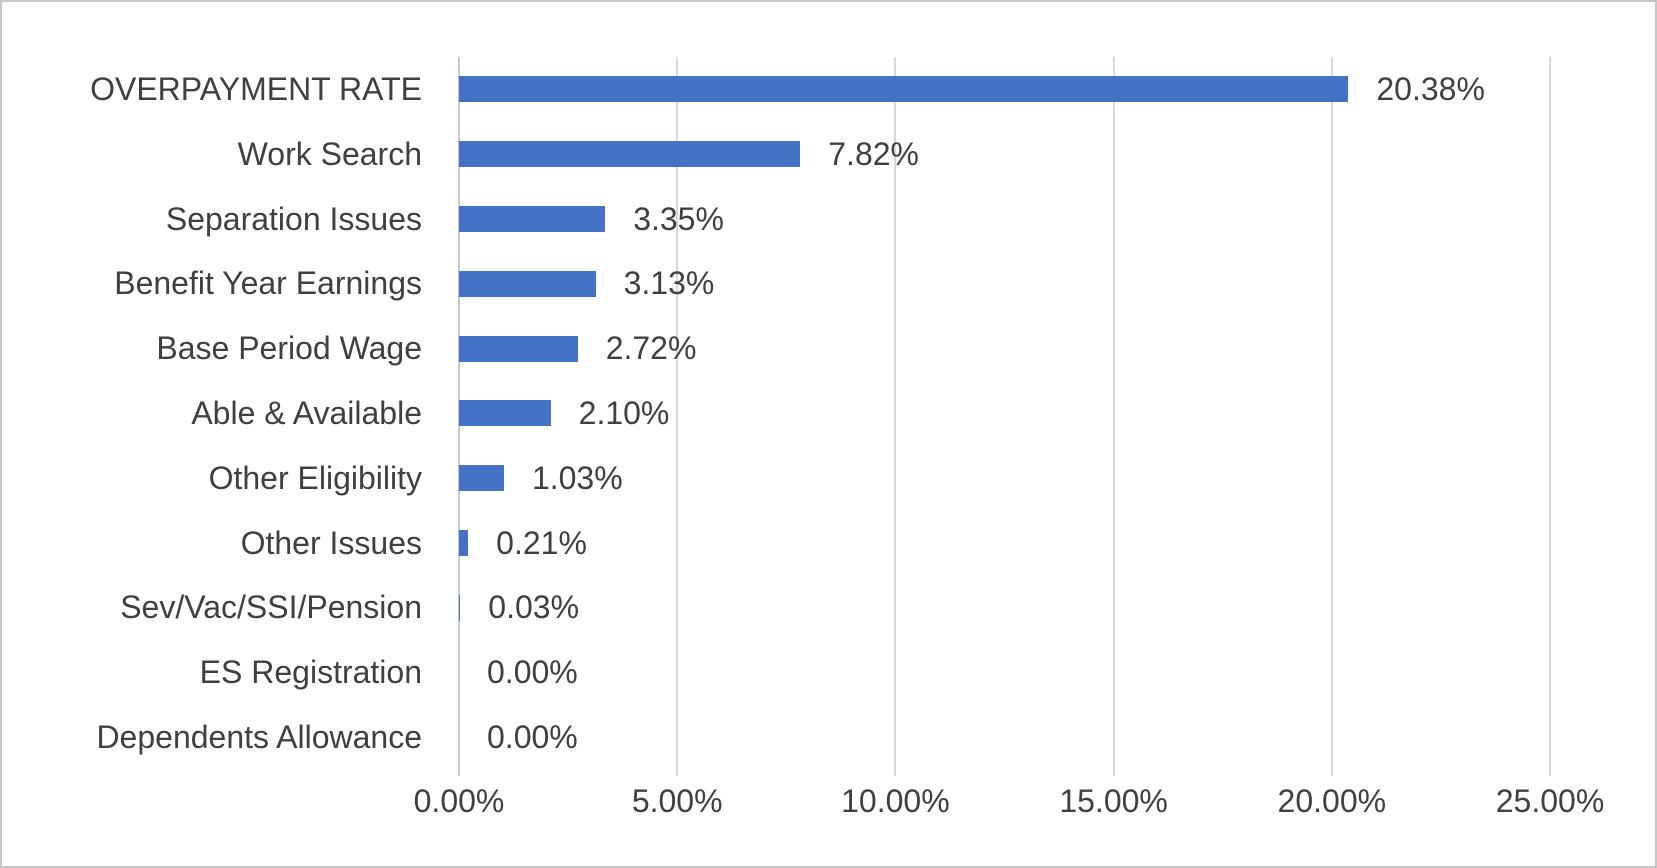 The image size is (1657, 868). What do you see at coordinates (541, 542) in the screenshot?
I see `value-label: 0.21%` at bounding box center [541, 542].